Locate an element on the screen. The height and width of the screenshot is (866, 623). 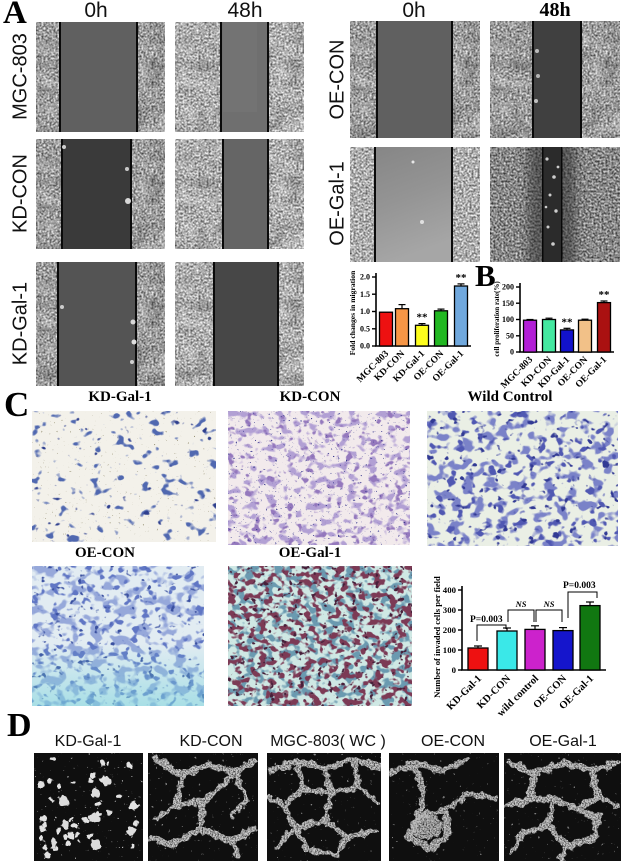
svg-text: 150 is located at coordinates (508, 303).